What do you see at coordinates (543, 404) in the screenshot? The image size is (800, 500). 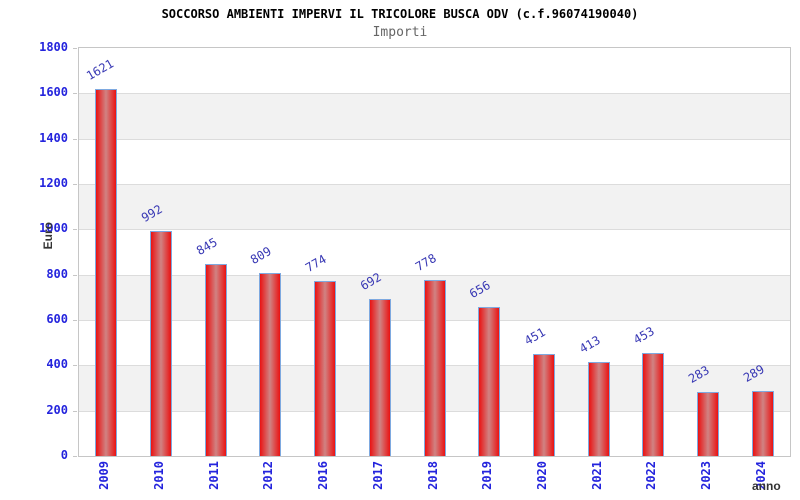 I see `bar-2020` at bounding box center [543, 404].